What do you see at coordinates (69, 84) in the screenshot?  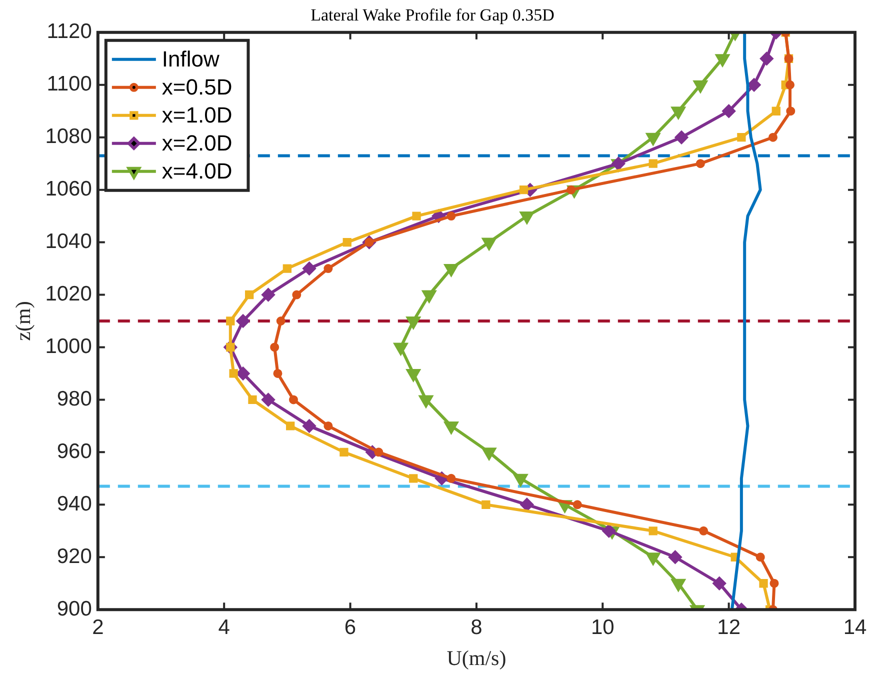 I see `y-tick-label: 1100` at bounding box center [69, 84].